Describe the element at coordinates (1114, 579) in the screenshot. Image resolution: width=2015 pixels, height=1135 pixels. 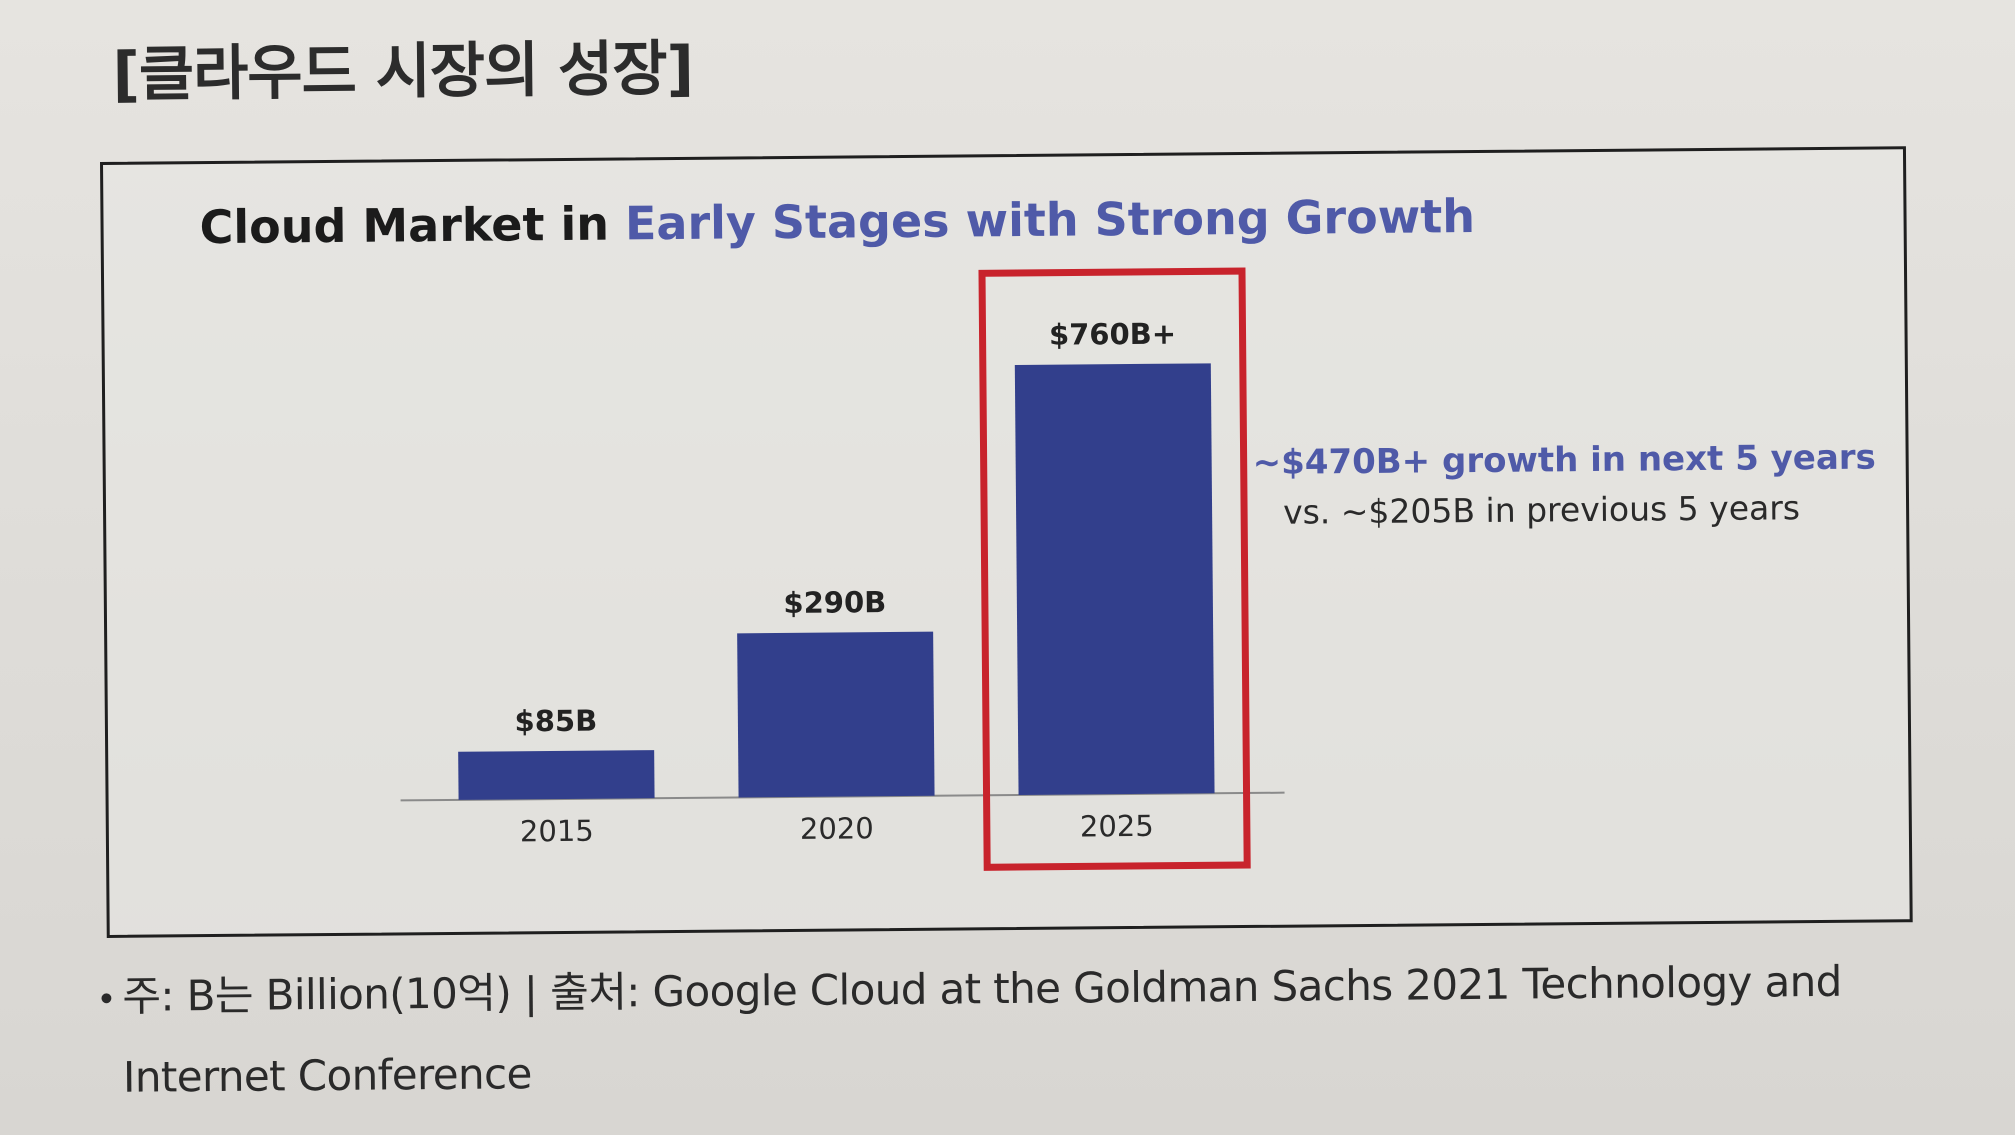
I see `bar-2025` at that location.